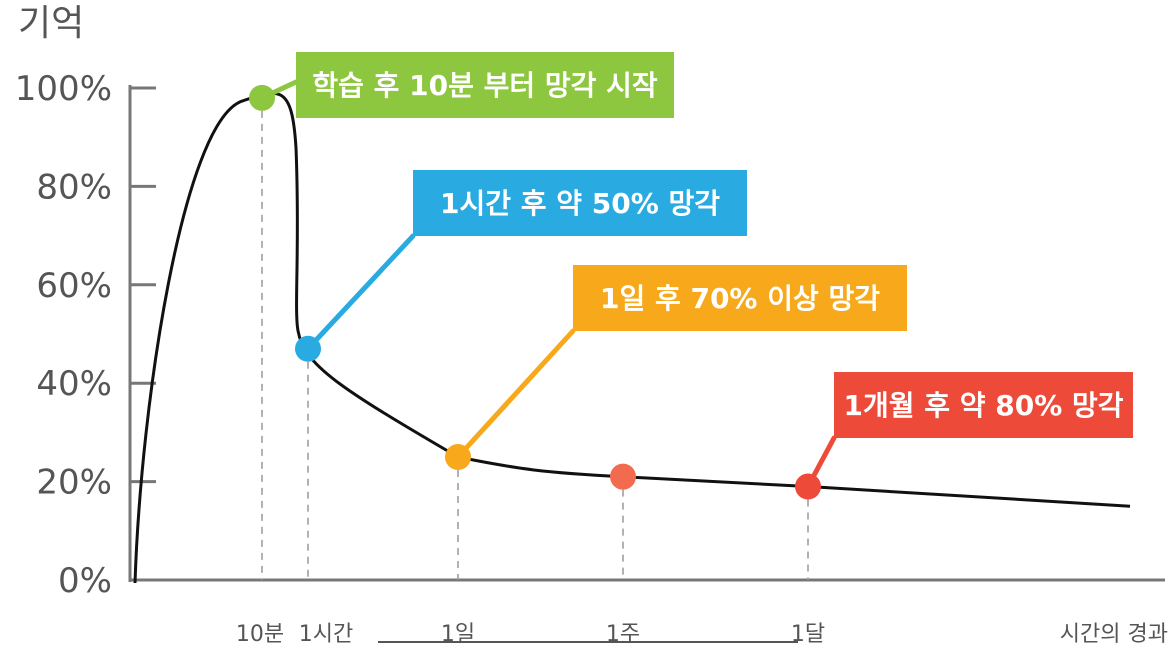 Image resolution: width=1175 pixels, height=654 pixels. What do you see at coordinates (74, 286) in the screenshot?
I see `y-tick-label: 60%` at bounding box center [74, 286].